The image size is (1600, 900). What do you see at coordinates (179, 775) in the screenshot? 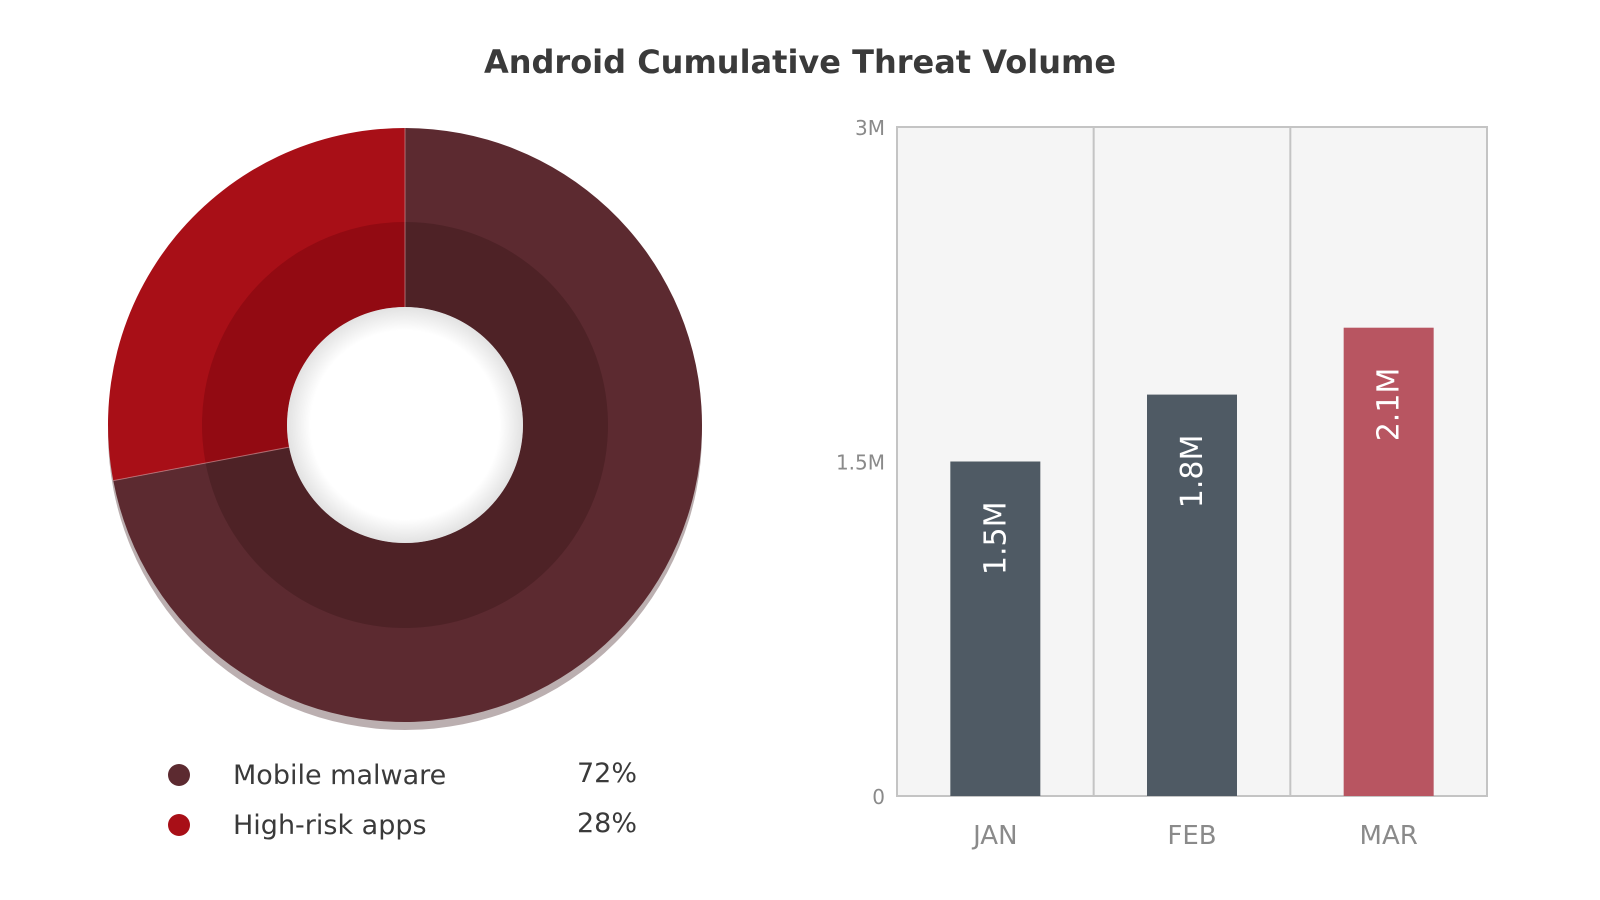
I see `legend-swatch-mobile-malware` at bounding box center [179, 775].